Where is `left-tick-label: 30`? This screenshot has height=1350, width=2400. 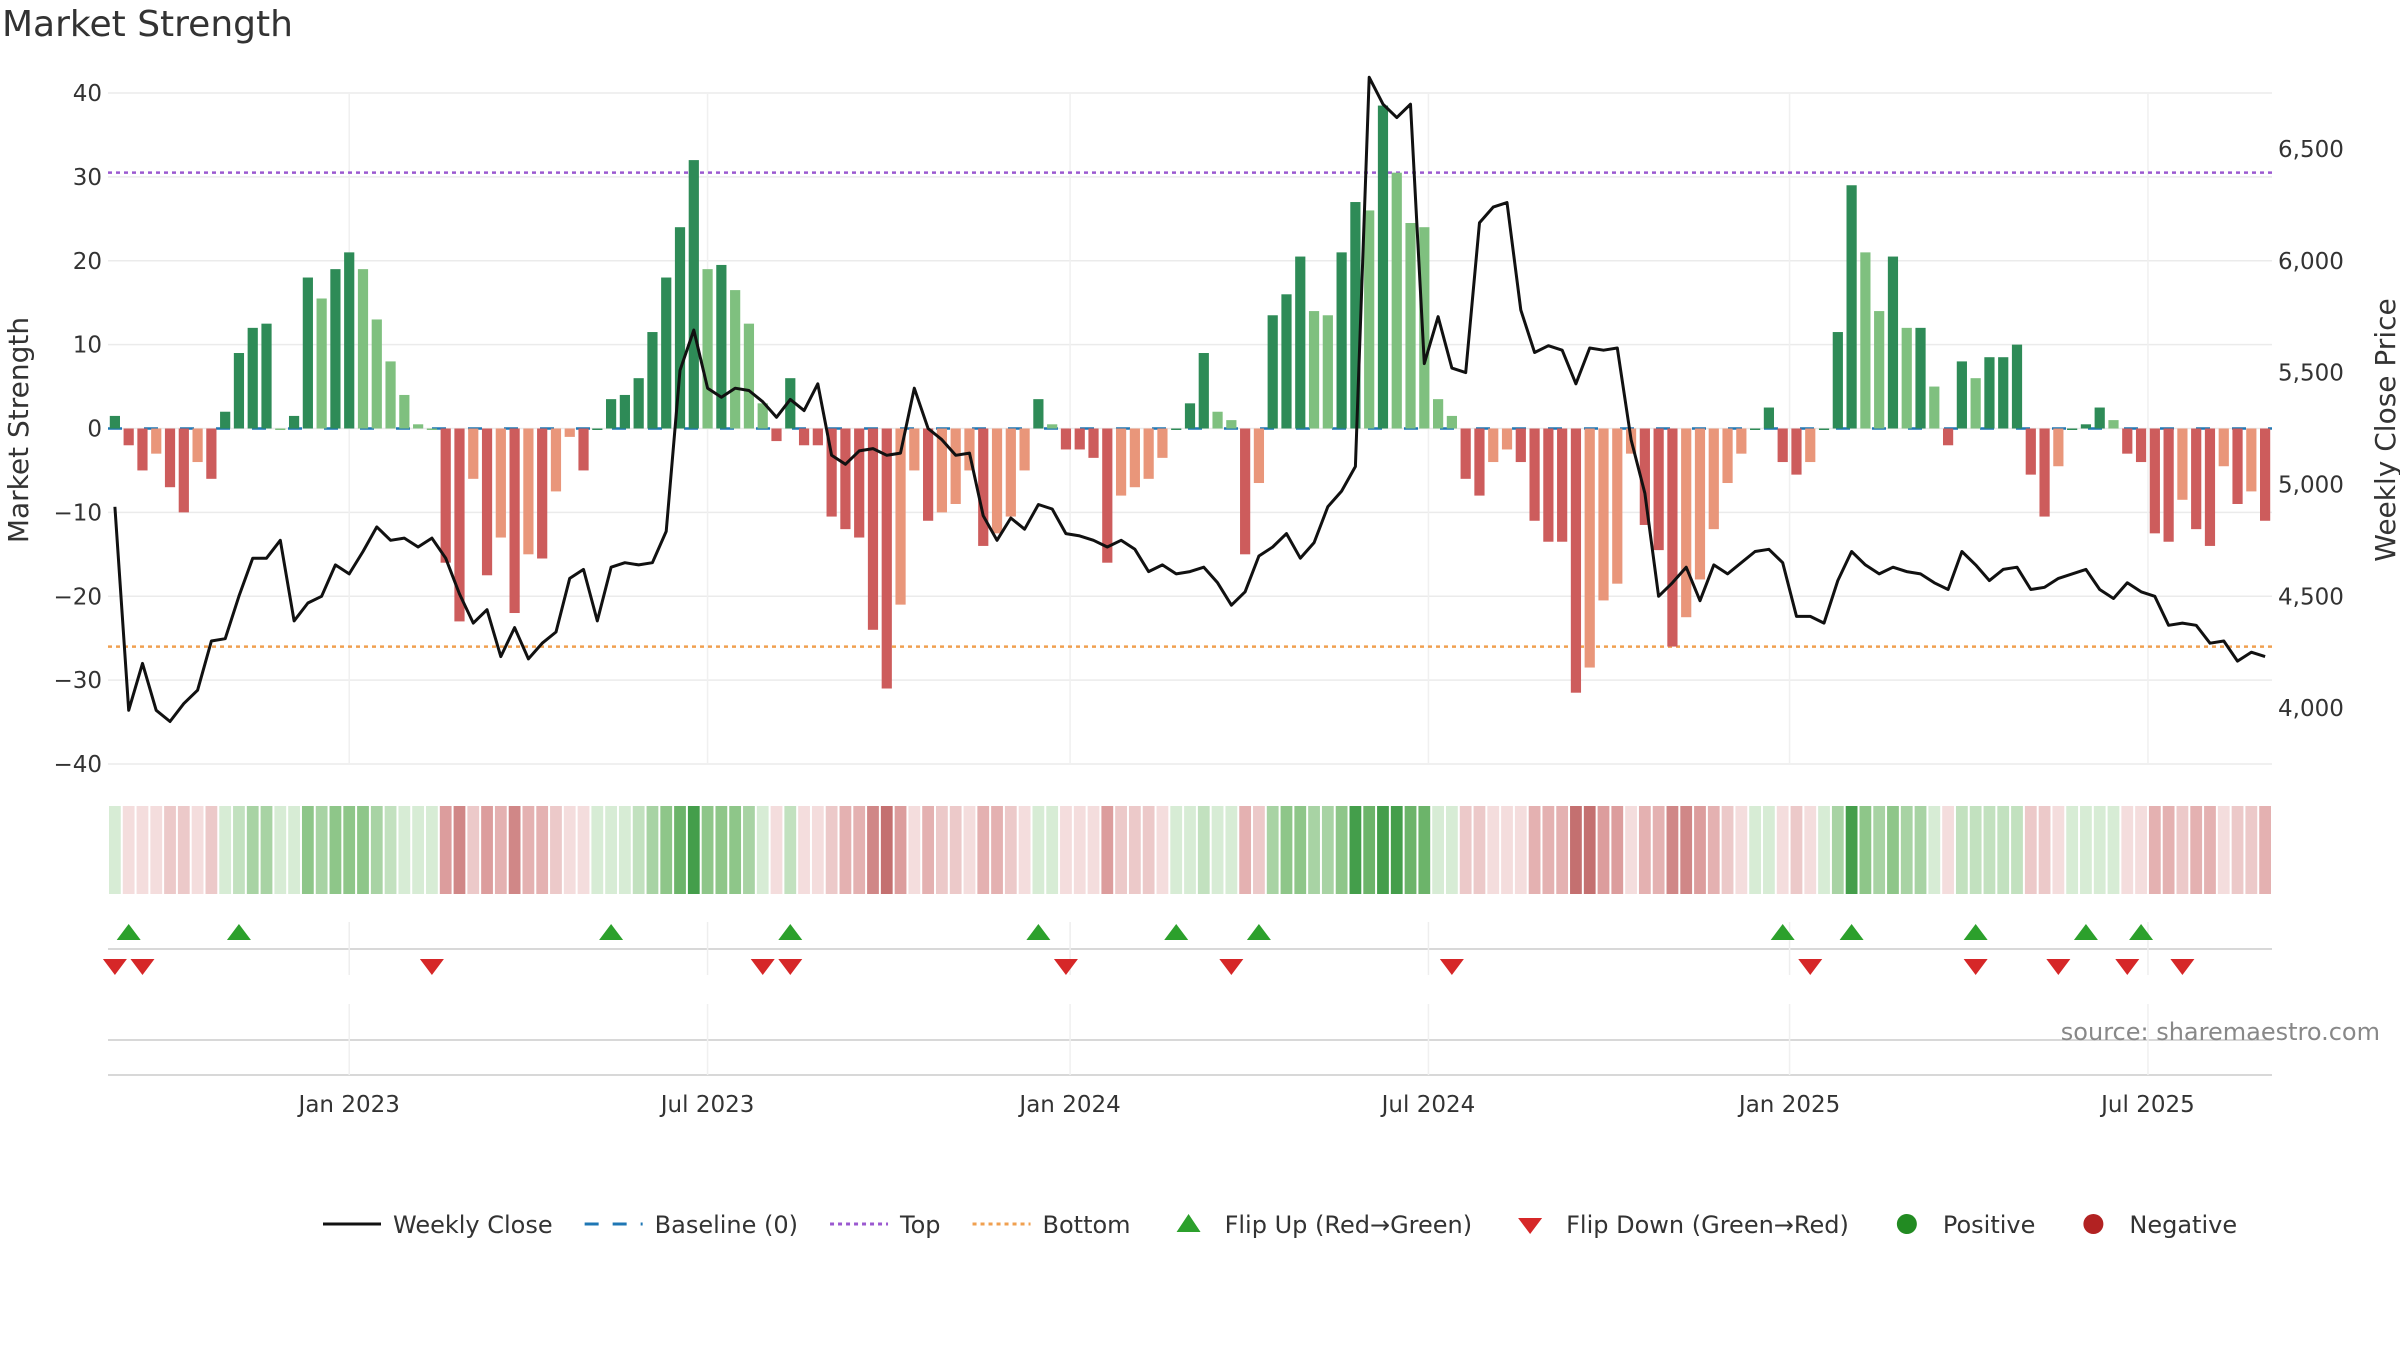
left-tick-label: 30 is located at coordinates (87, 178).